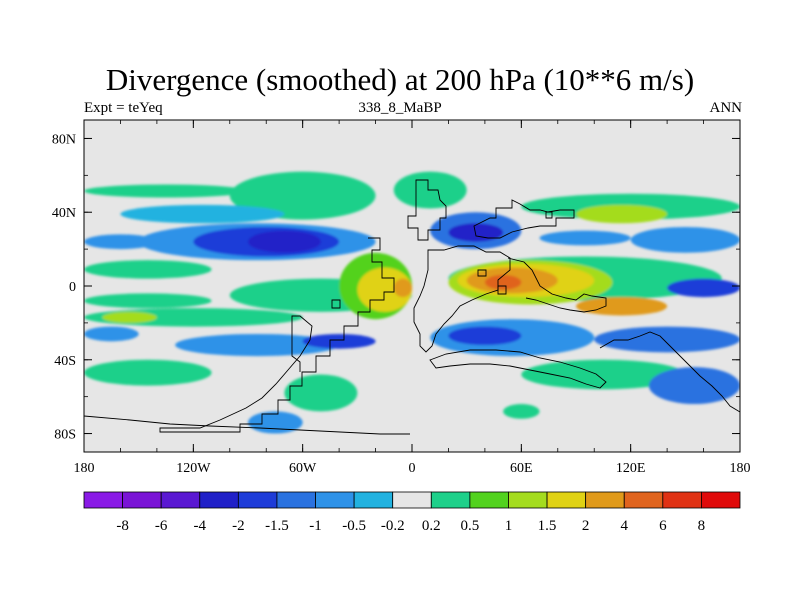 The image size is (800, 600). What do you see at coordinates (315, 526) in the screenshot?
I see `colorbar-label-5: -1` at bounding box center [315, 526].